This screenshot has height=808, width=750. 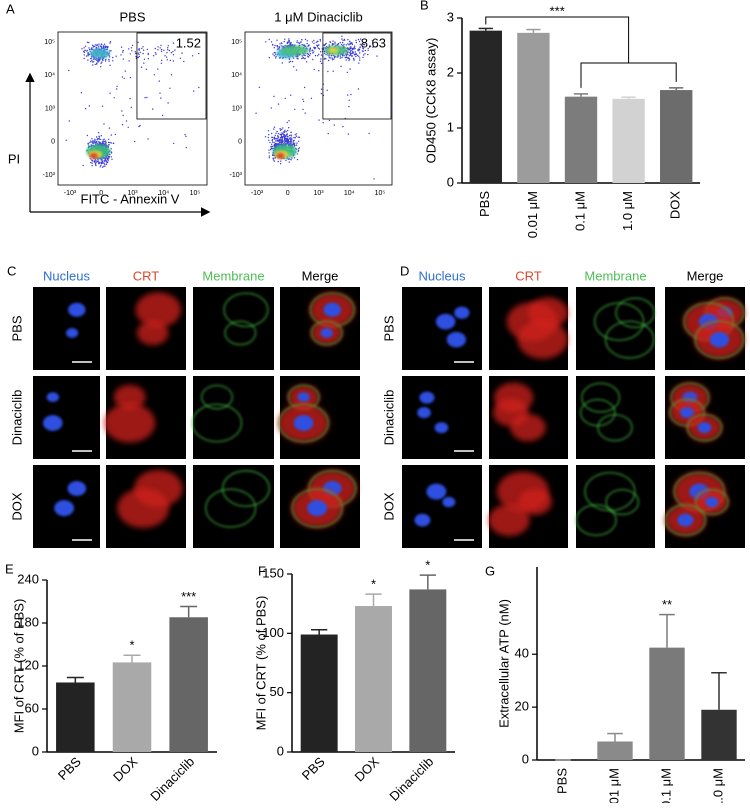 What do you see at coordinates (9, 568) in the screenshot?
I see `panel-letter: E` at bounding box center [9, 568].